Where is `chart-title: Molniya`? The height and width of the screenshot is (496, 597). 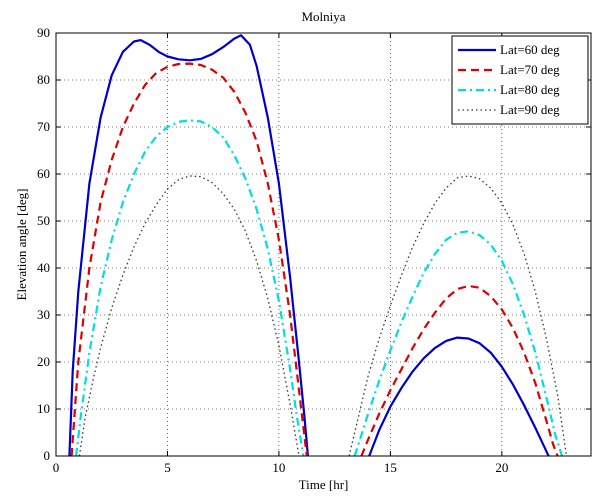 chart-title: Molniya is located at coordinates (323, 16).